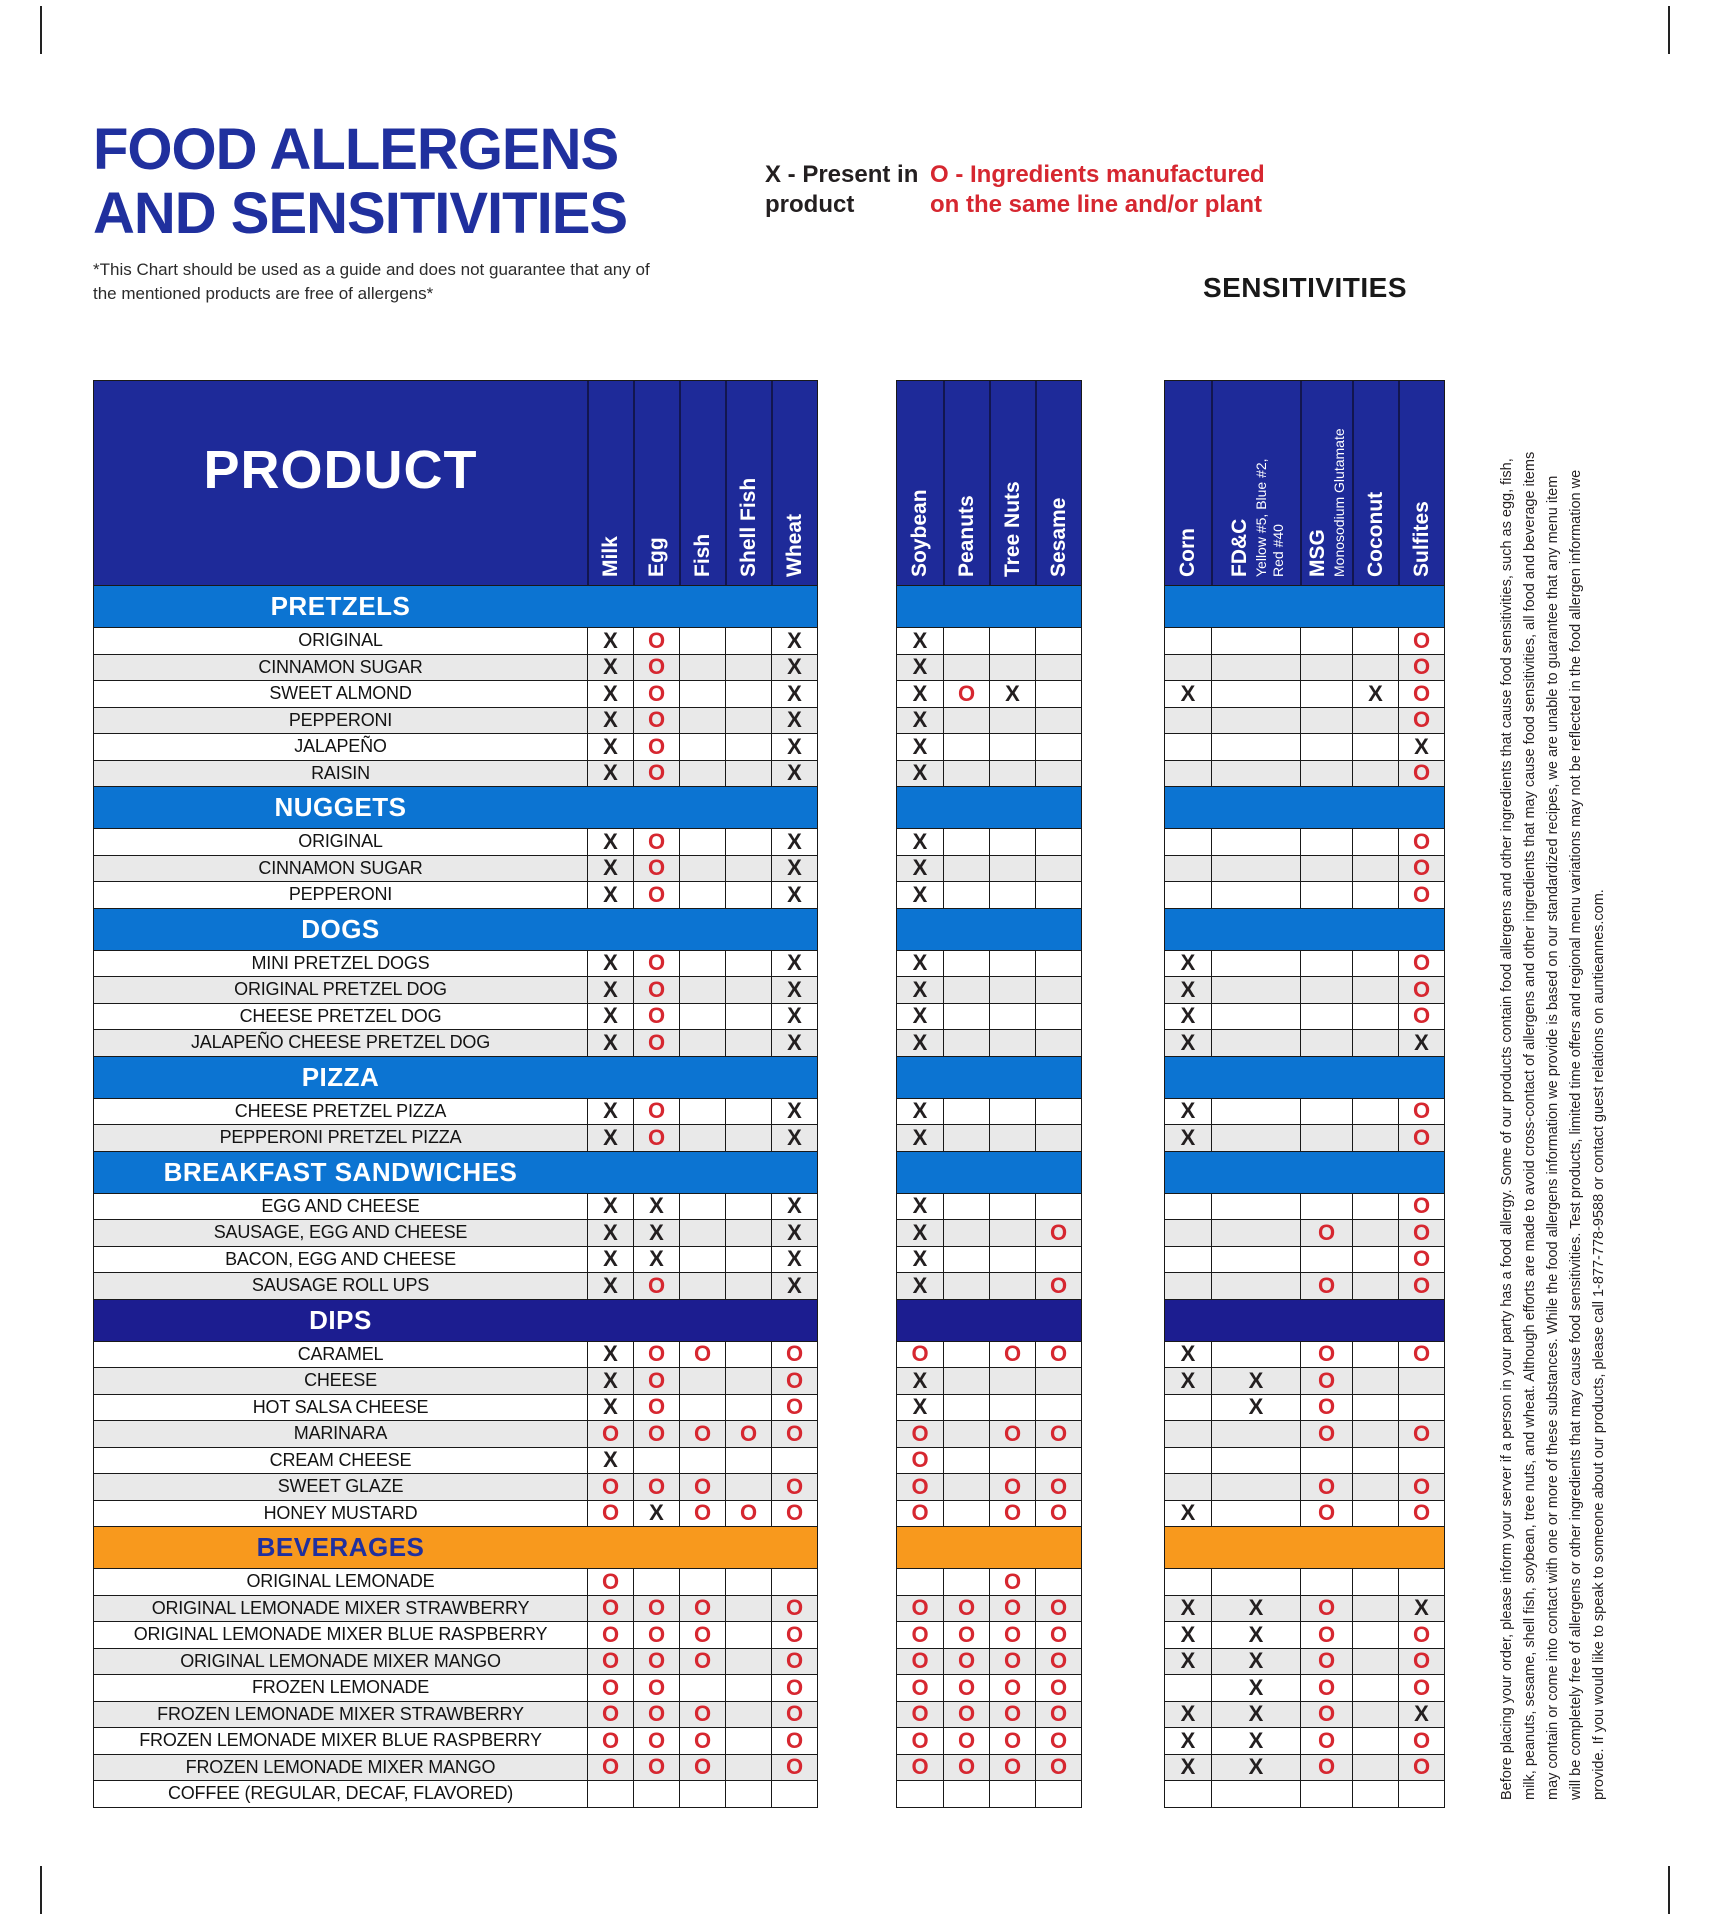 Image resolution: width=1709 pixels, height=1920 pixels. Describe the element at coordinates (340, 1353) in the screenshot. I see `product-name: CARAMEL` at that location.